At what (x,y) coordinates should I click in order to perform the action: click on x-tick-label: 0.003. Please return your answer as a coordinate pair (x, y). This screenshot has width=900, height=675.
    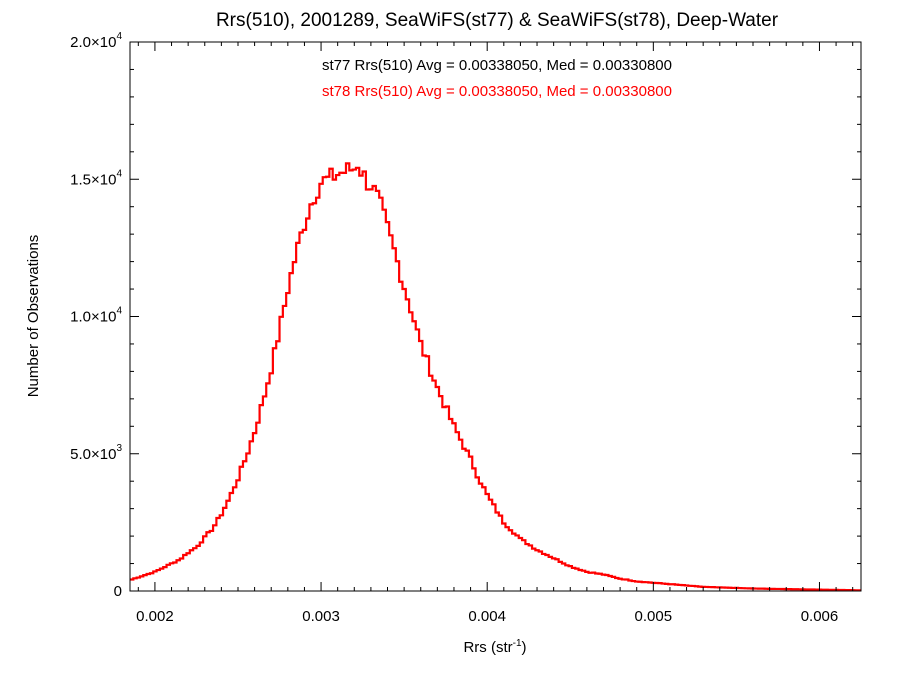
    Looking at the image, I should click on (321, 616).